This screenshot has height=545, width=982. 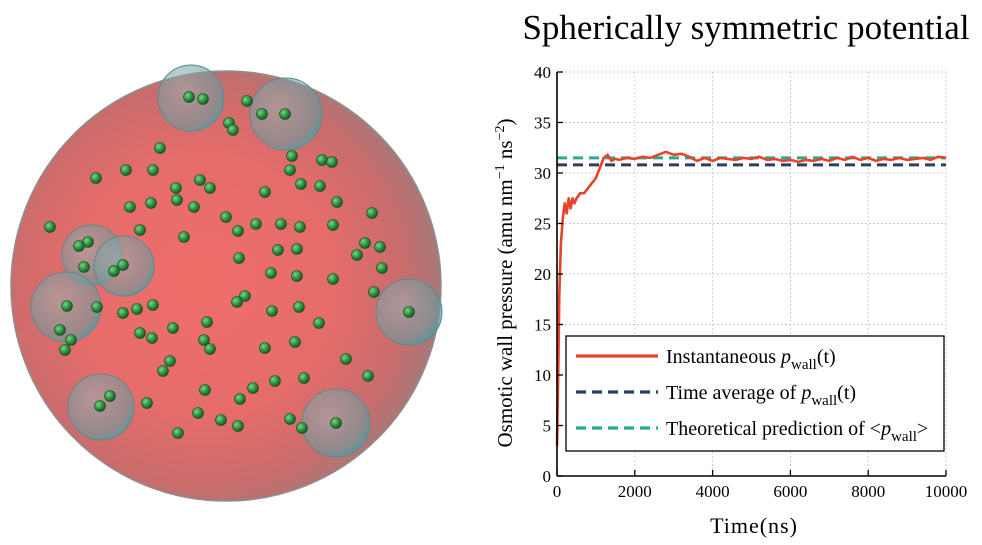 I want to click on legend-label: Instantaneous pwall(t), so click(x=751, y=359).